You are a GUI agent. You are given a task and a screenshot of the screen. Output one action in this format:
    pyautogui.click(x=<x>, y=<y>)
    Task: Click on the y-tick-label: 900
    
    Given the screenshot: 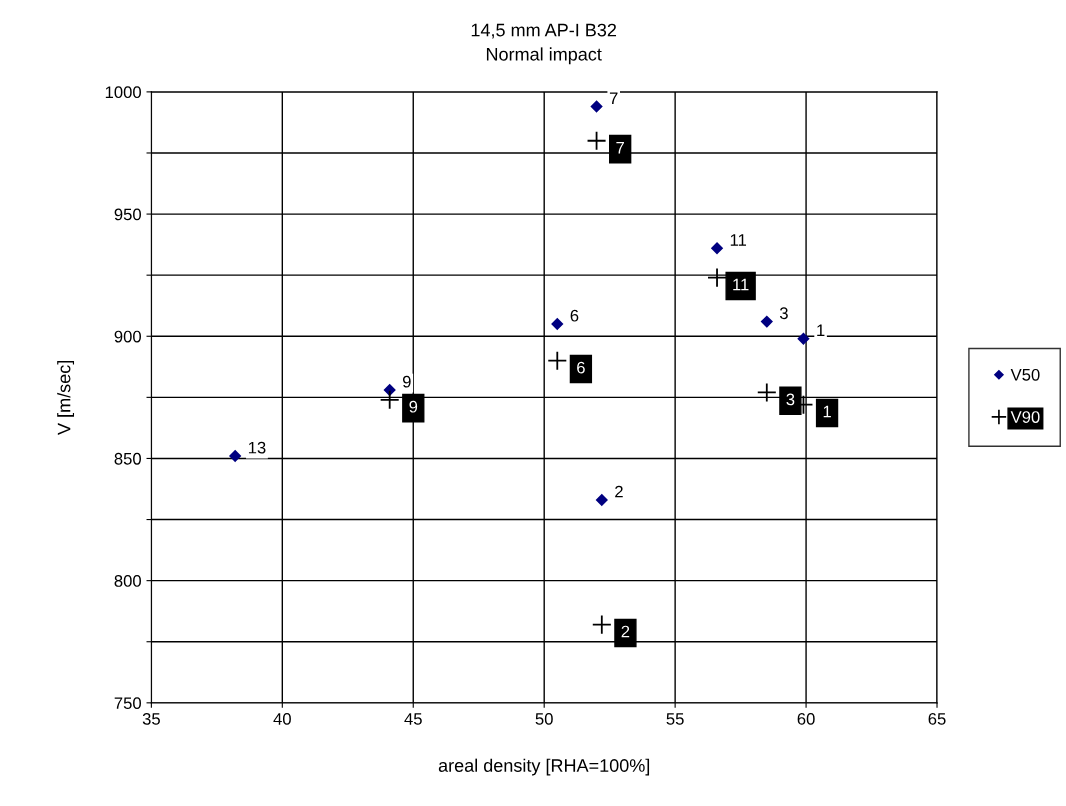 What is the action you would take?
    pyautogui.click(x=127, y=336)
    